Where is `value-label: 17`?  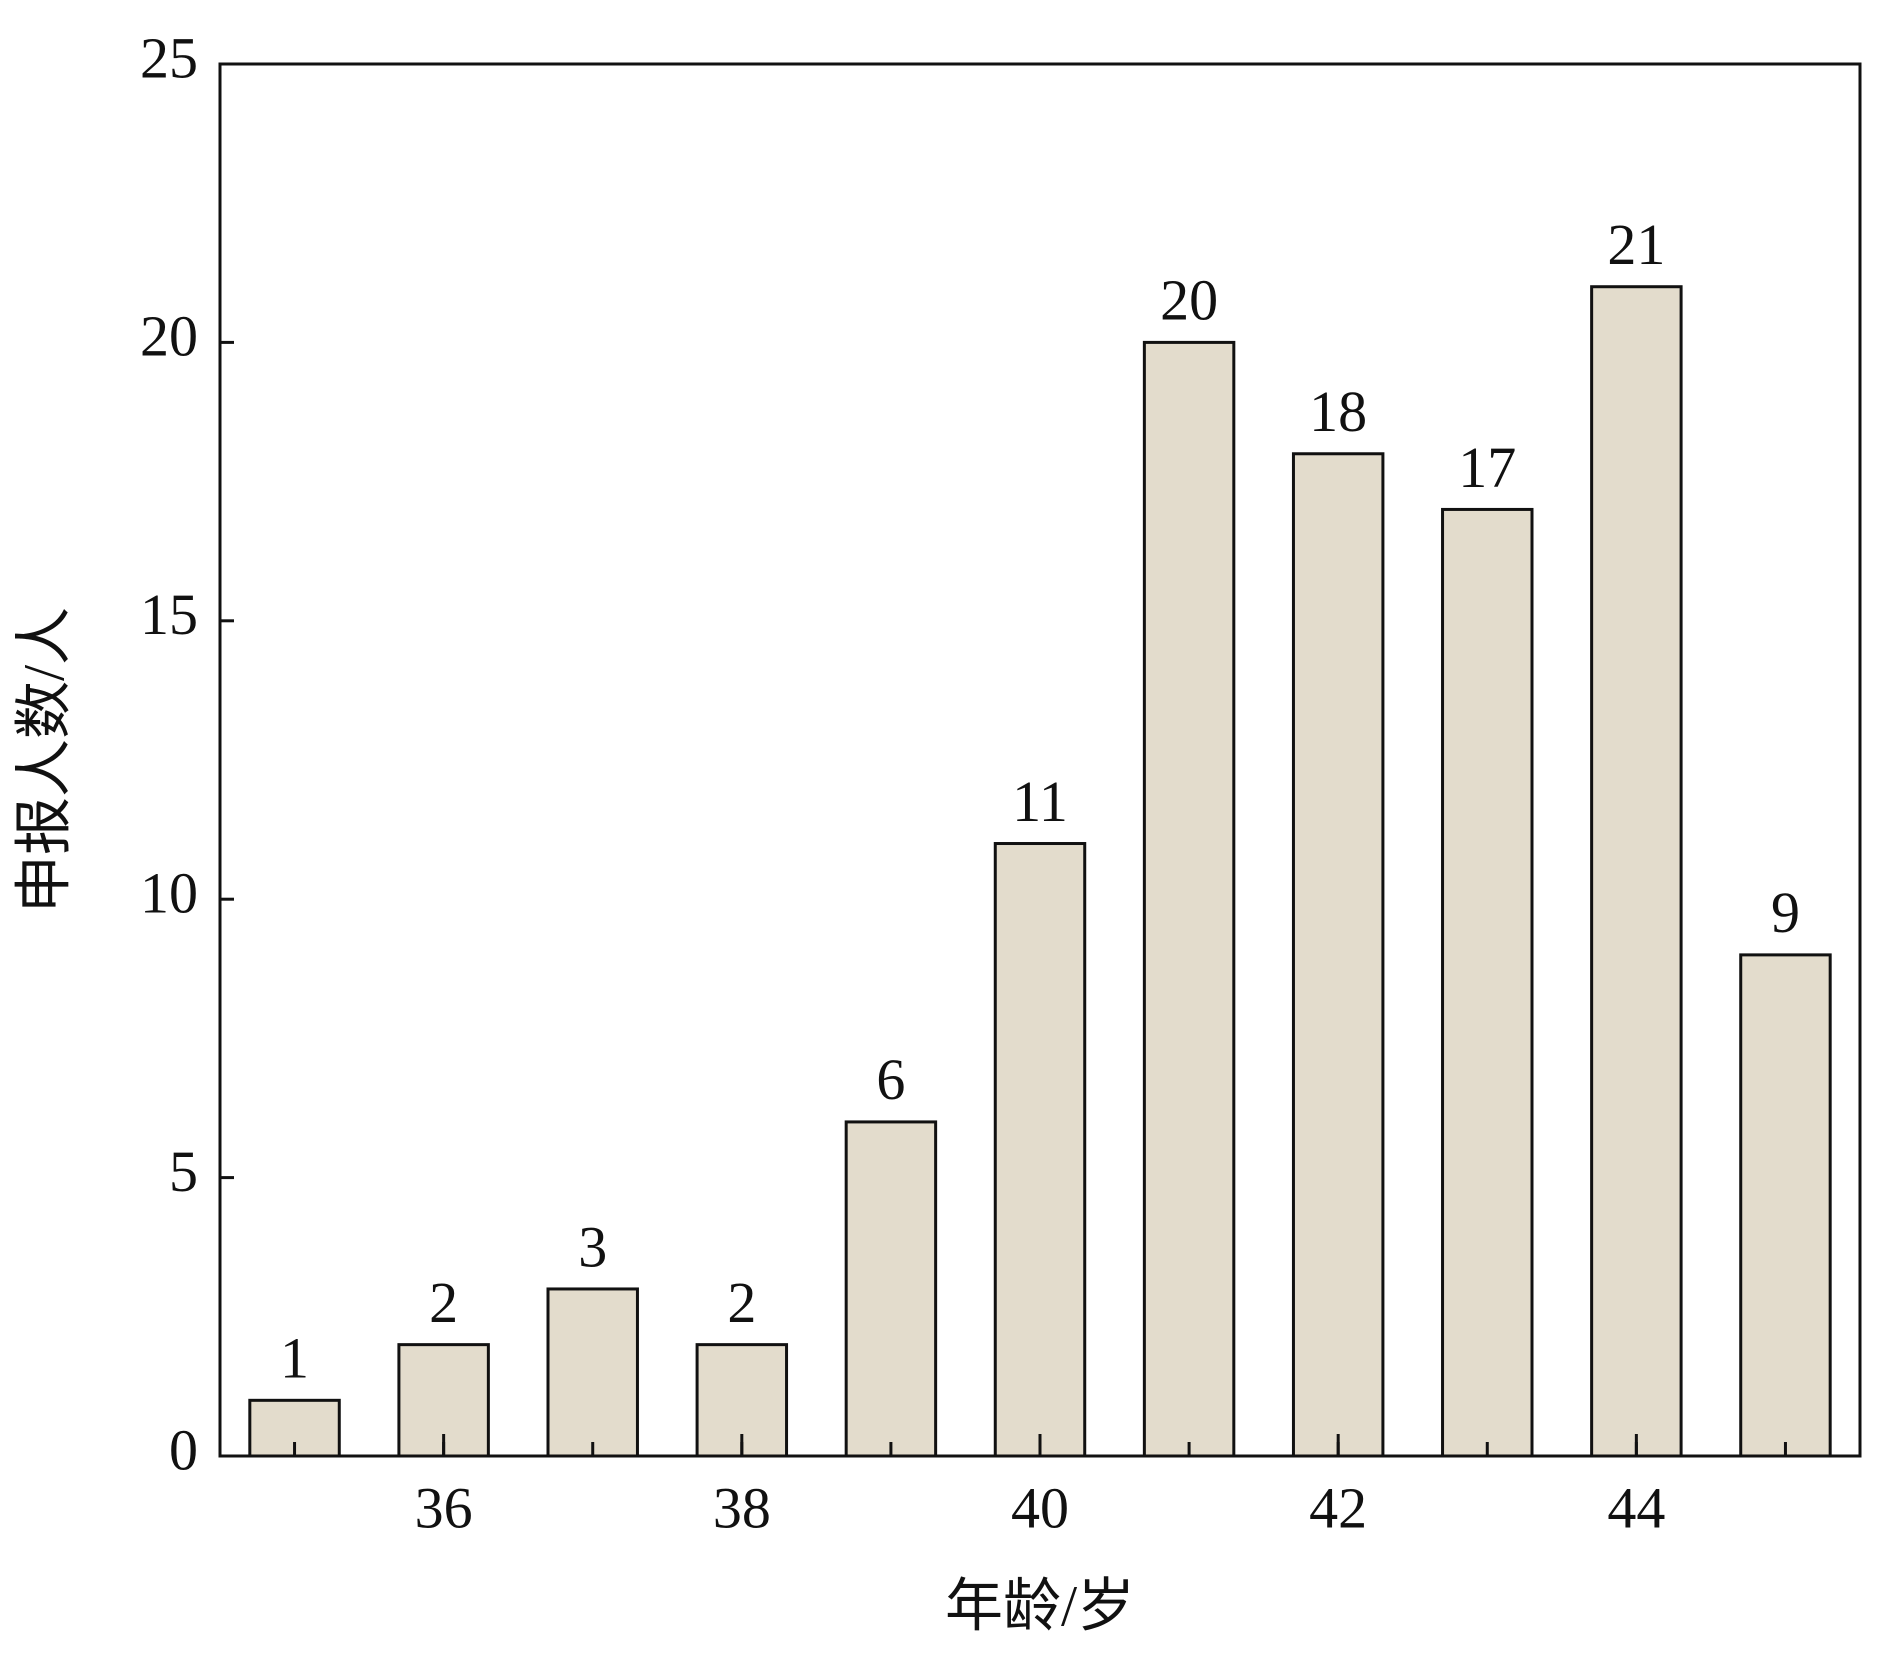
value-label: 17 is located at coordinates (1487, 467).